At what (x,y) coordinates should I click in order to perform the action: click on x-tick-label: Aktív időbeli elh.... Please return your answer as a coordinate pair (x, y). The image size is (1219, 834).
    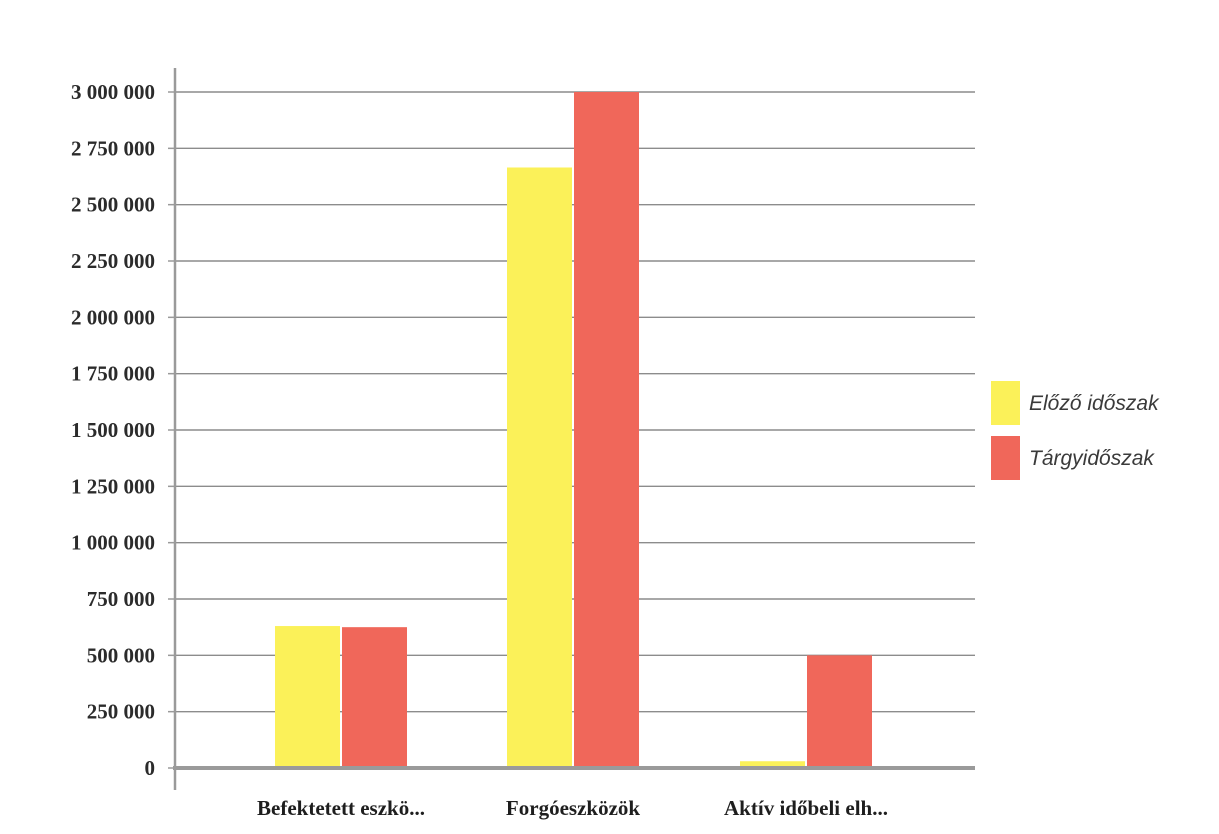
    Looking at the image, I should click on (806, 808).